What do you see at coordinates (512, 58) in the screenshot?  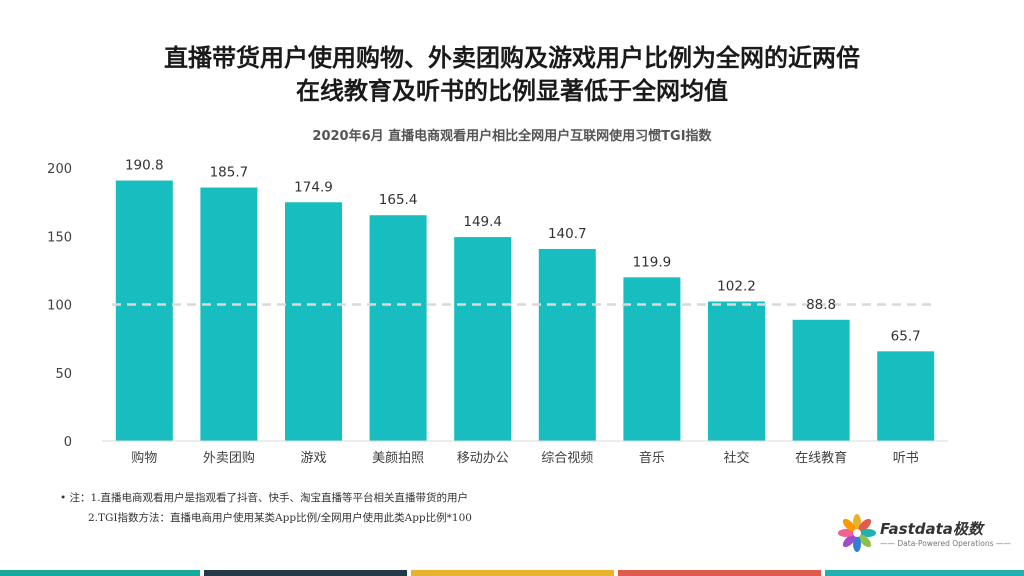 I see `title-line-1: 直播带货用户使用购物、外卖团购及游戏用户比例为全网的近两倍` at bounding box center [512, 58].